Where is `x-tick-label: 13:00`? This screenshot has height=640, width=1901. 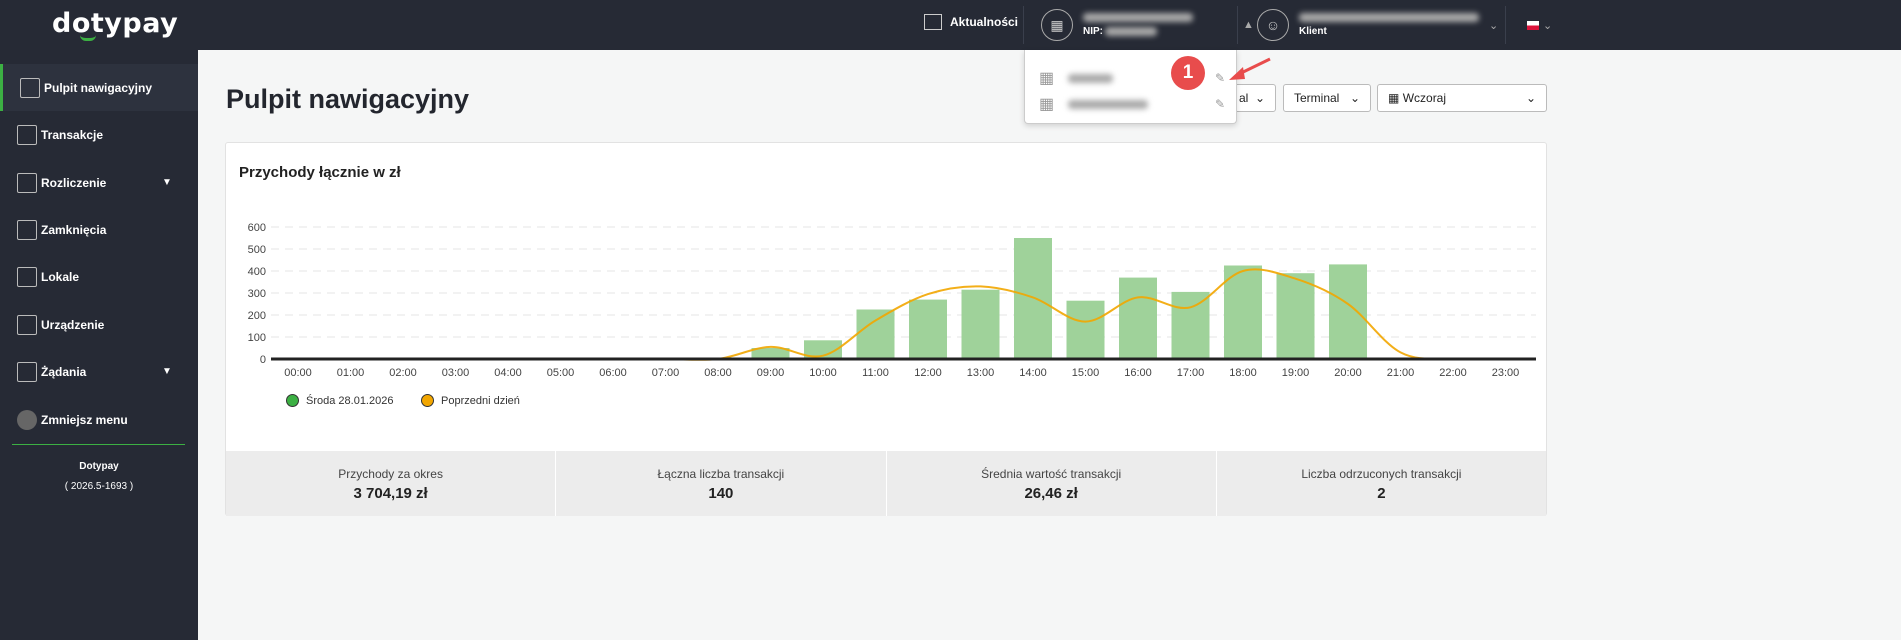
x-tick-label: 13:00 is located at coordinates (981, 373).